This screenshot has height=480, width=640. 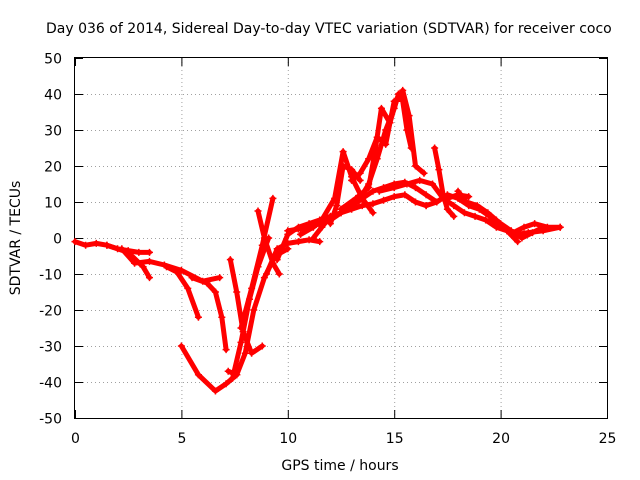 What do you see at coordinates (50, 348) in the screenshot?
I see `y-tick-label: -30` at bounding box center [50, 348].